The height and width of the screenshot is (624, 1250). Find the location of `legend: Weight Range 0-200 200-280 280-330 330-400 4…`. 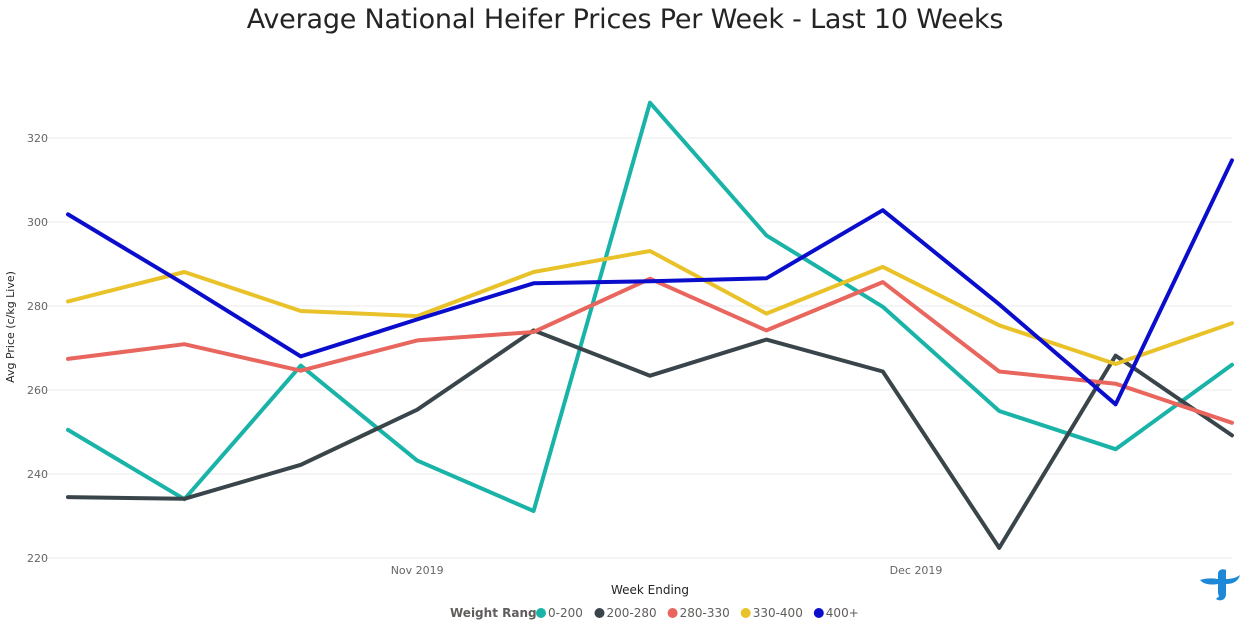

legend: Weight Range 0-200 200-280 280-330 330-400 4… is located at coordinates (654, 613).